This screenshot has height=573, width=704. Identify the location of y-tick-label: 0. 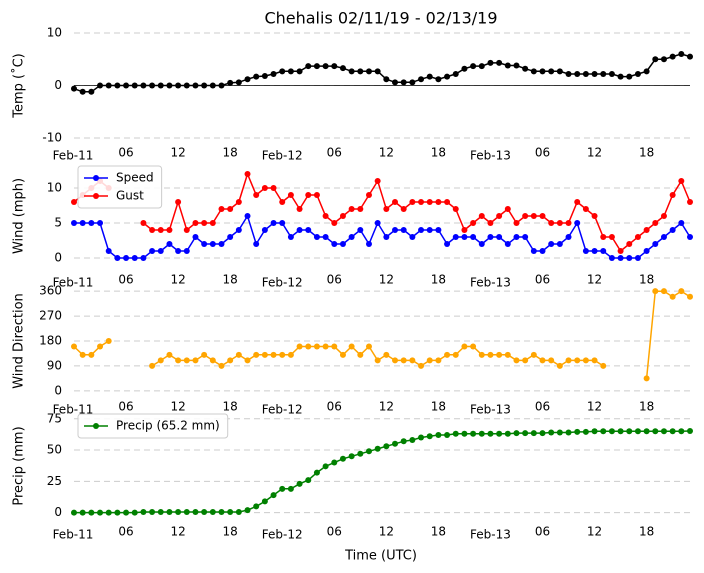
(58, 258).